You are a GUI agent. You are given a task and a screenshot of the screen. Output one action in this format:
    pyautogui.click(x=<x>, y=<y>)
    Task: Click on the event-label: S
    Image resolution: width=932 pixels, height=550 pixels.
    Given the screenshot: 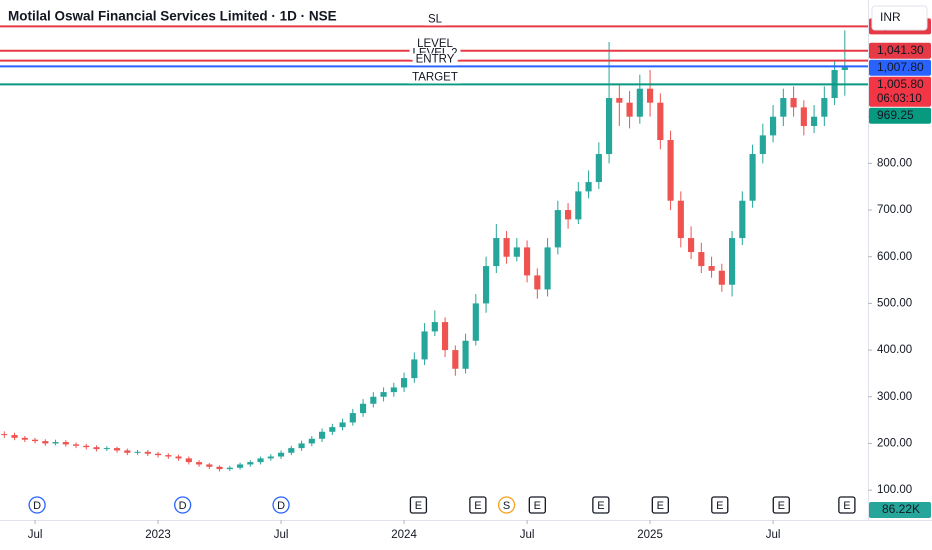 What is the action you would take?
    pyautogui.click(x=506, y=506)
    